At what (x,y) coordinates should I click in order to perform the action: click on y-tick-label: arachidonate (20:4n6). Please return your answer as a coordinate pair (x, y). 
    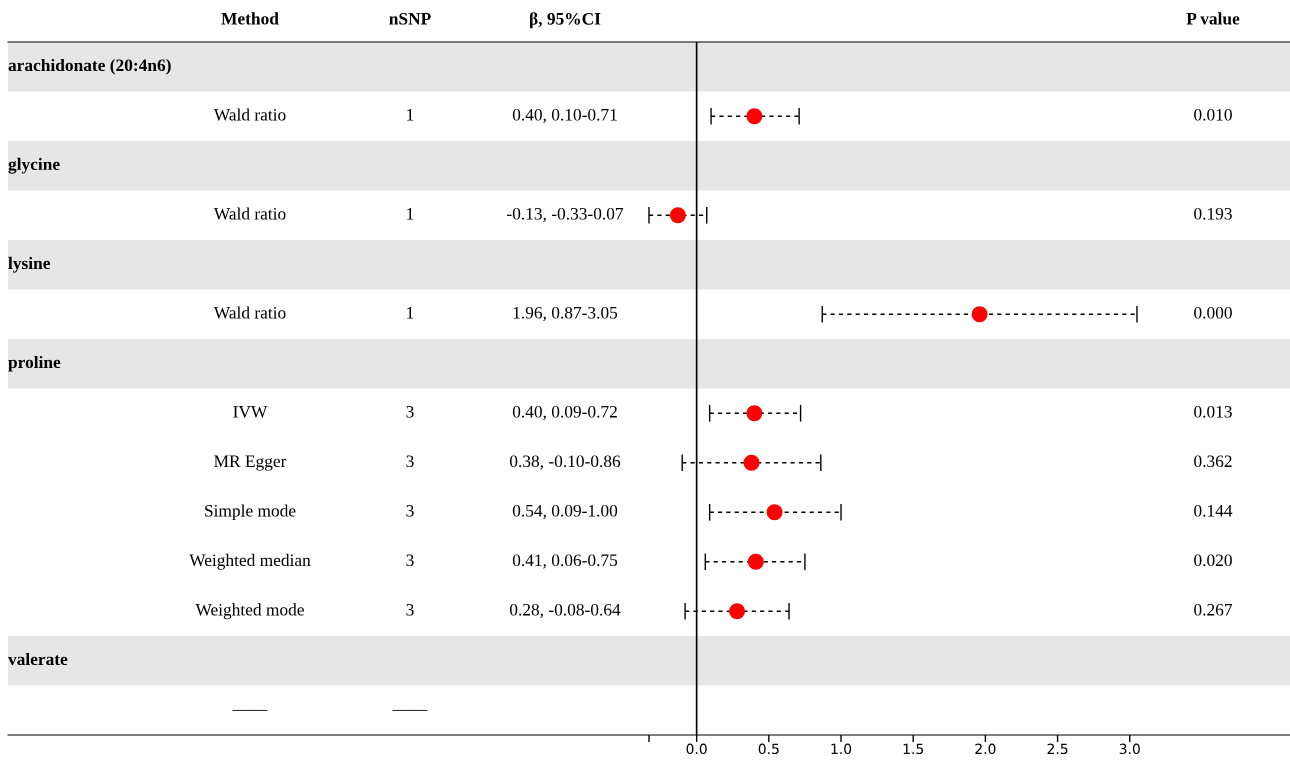
    Looking at the image, I should click on (89, 66).